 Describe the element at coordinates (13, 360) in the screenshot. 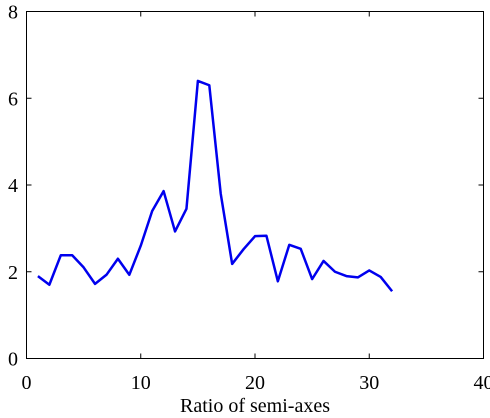

I see `y-tick-label: 0` at that location.